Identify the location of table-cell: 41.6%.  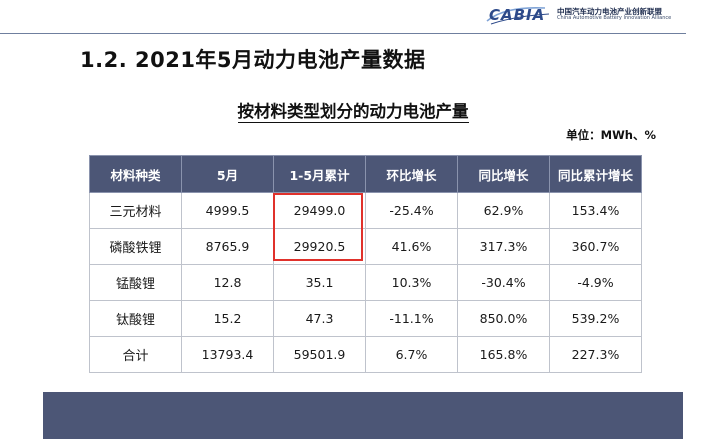
(411, 246).